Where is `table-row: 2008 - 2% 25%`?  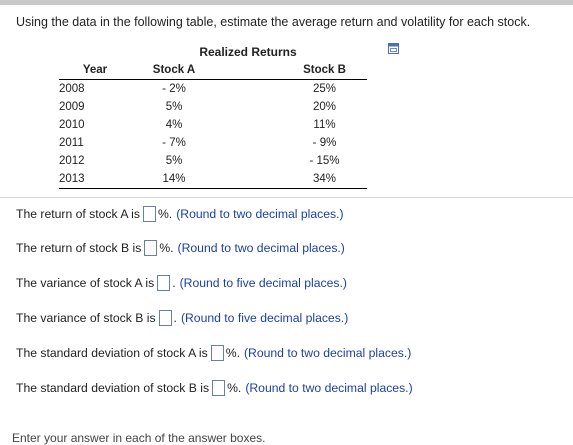
table-row: 2008 - 2% 25% is located at coordinates (213, 89).